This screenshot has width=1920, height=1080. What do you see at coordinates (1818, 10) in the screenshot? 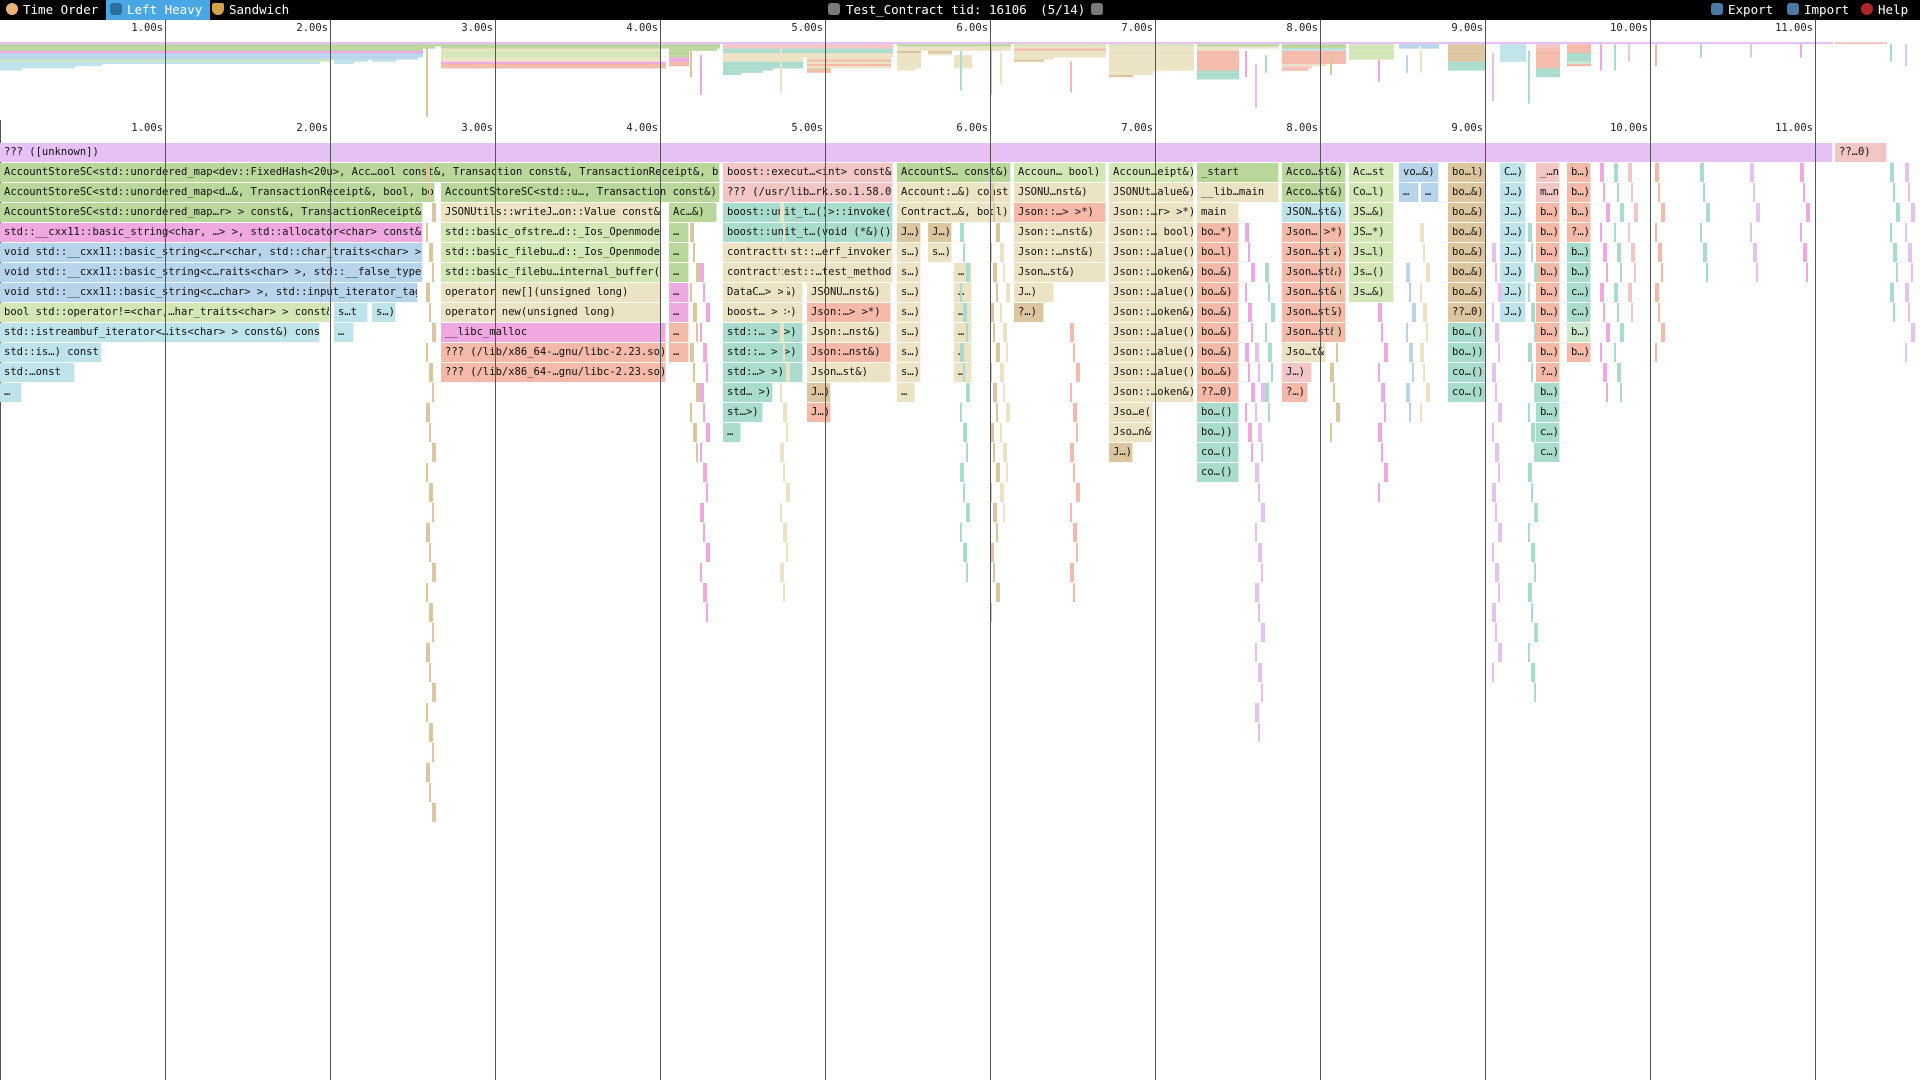
I see `import-button: Import` at bounding box center [1818, 10].